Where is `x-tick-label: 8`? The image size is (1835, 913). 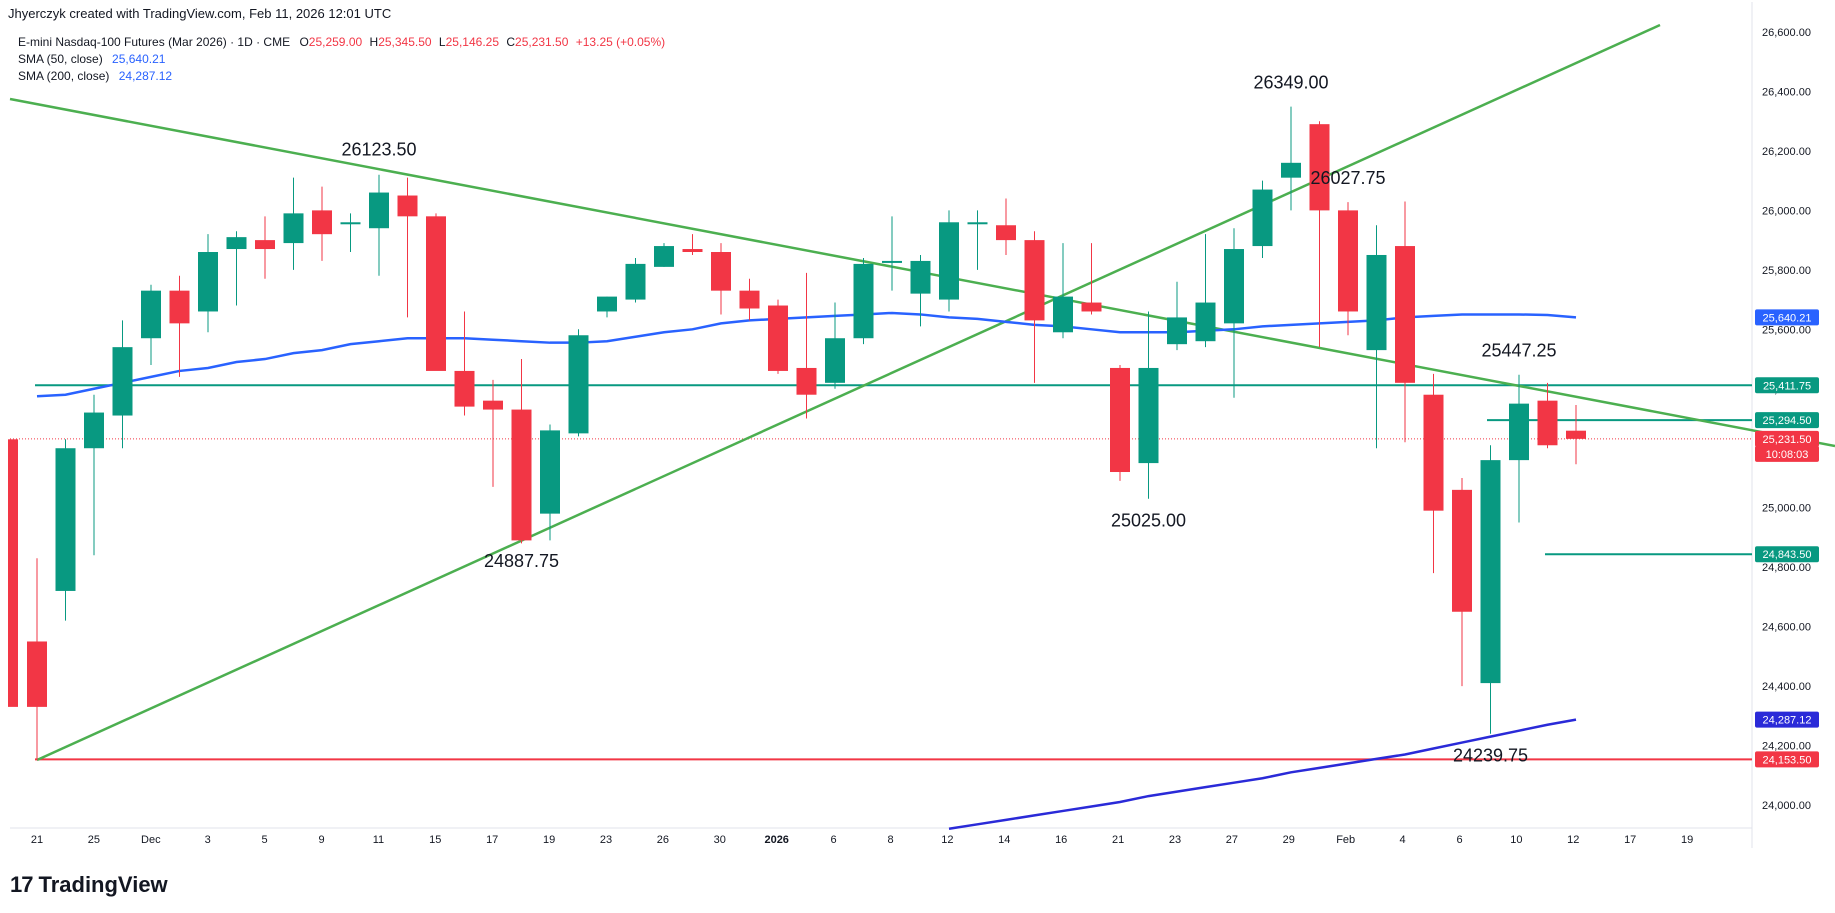
x-tick-label: 8 is located at coordinates (890, 840).